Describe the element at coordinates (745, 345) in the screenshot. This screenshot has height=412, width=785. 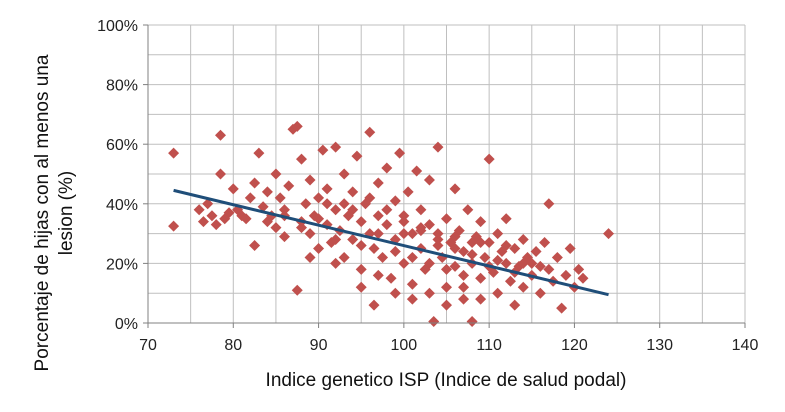
I see `x-tick-label: 140` at that location.